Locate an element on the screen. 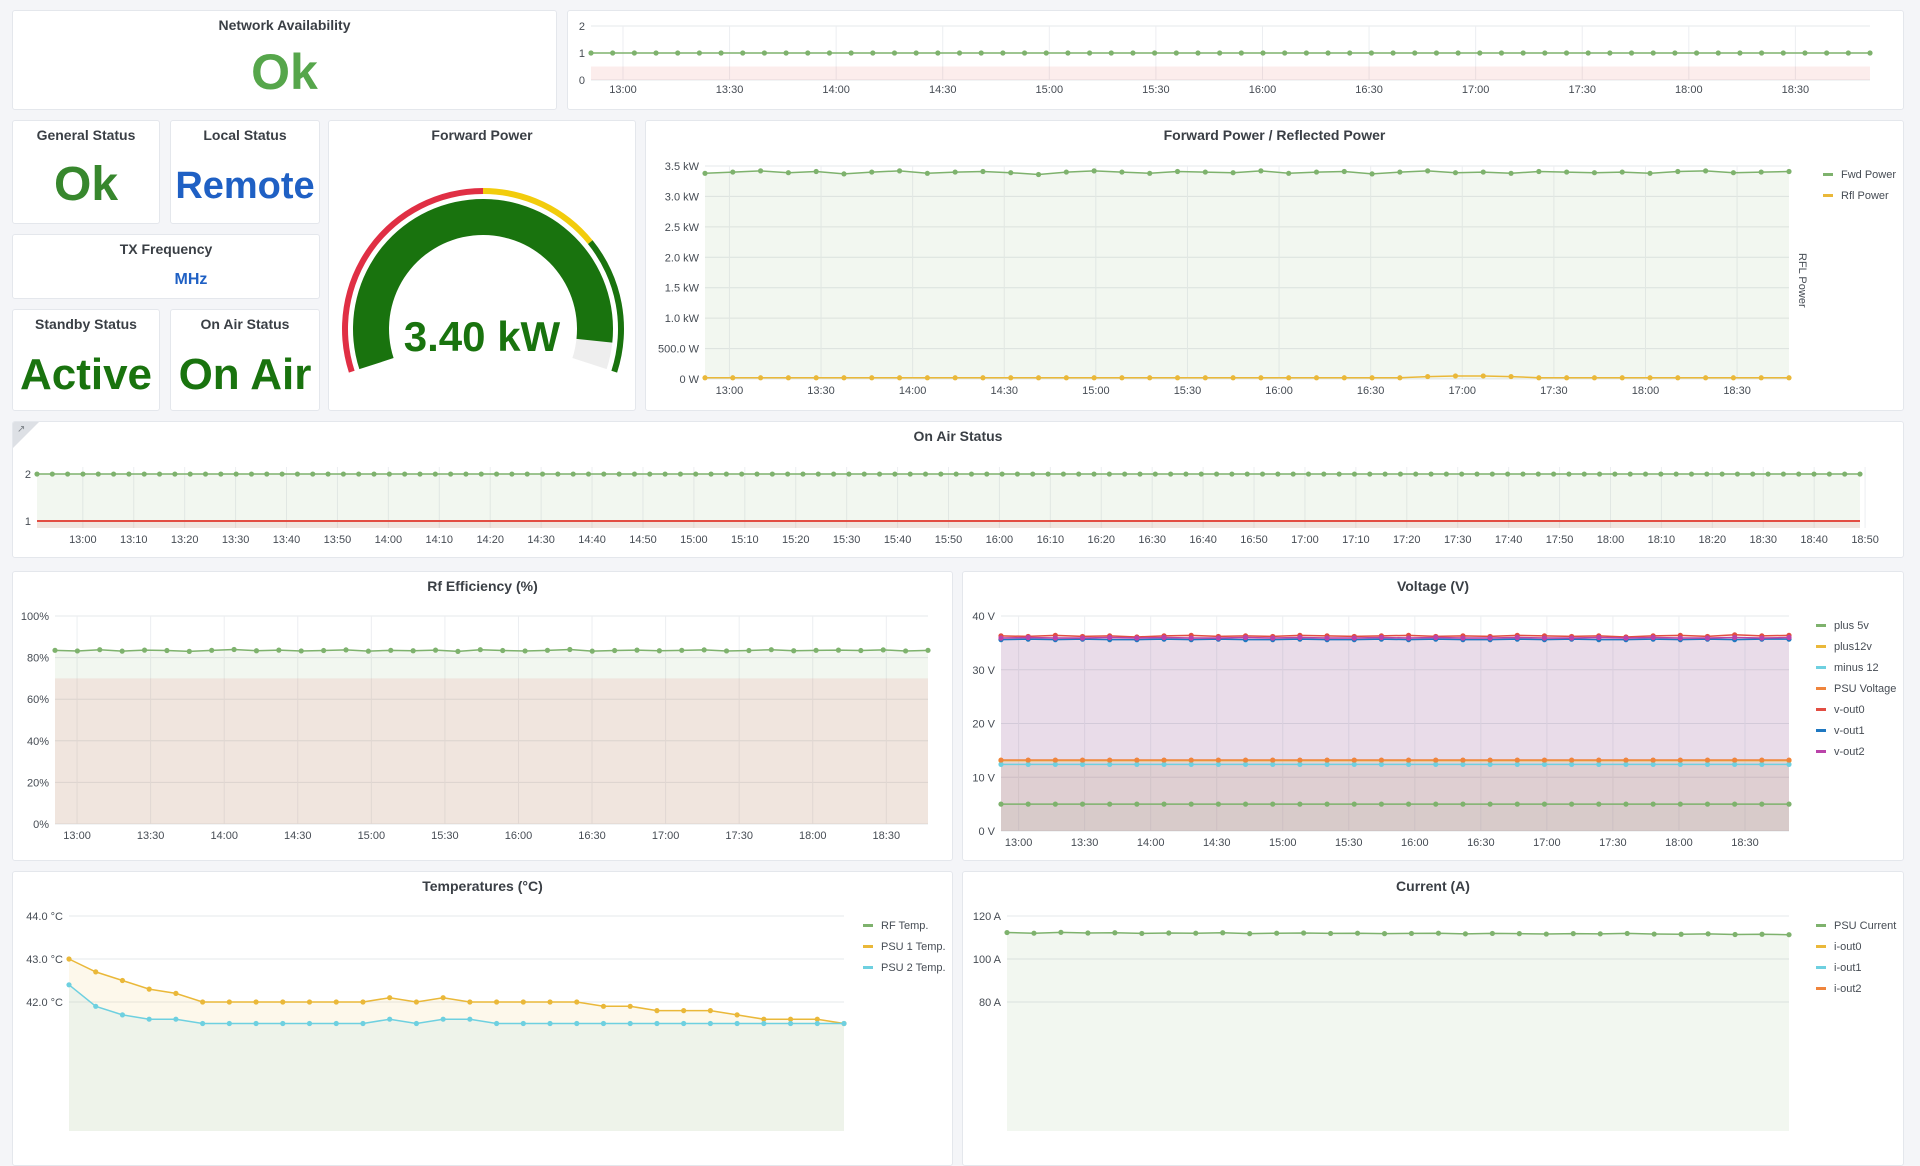  x-tick-label: 17:50 is located at coordinates (1560, 540).